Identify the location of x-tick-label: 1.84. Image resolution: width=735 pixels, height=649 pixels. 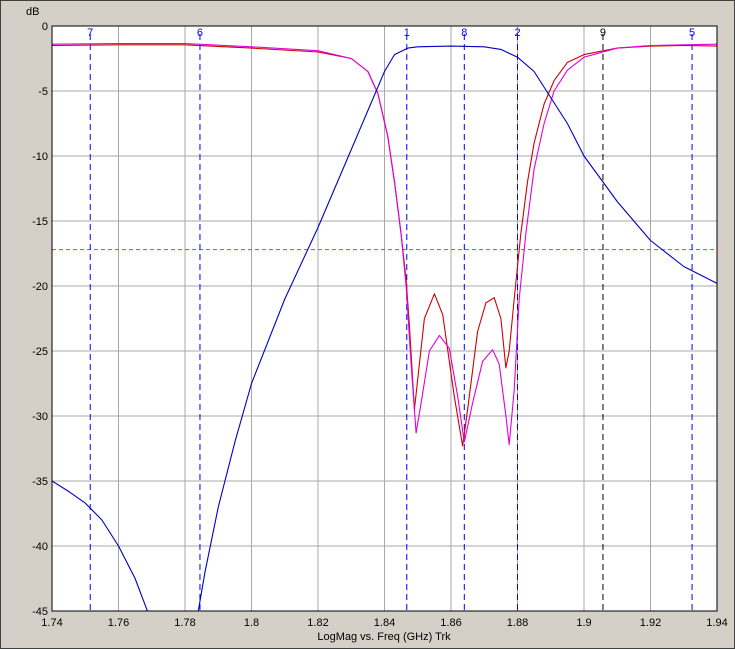
(384, 623).